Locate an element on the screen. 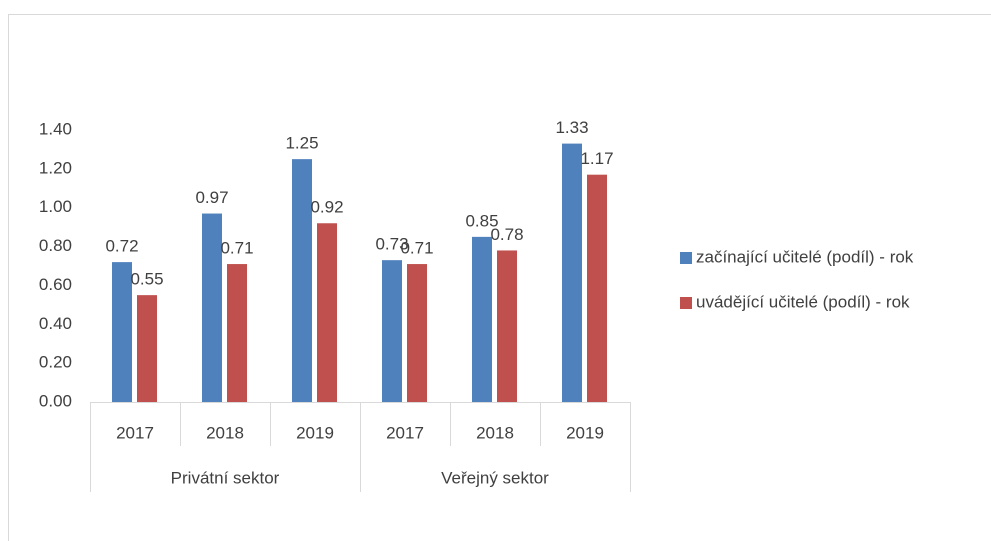  data-label: 0.72 is located at coordinates (121, 246).